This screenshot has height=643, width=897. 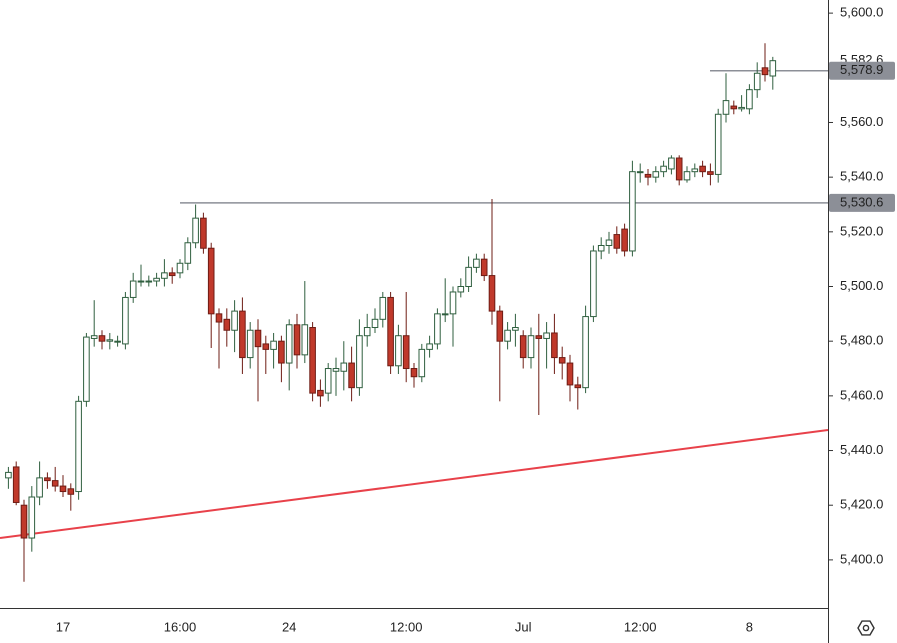 What do you see at coordinates (523, 626) in the screenshot?
I see `x-tick-label: Jul` at bounding box center [523, 626].